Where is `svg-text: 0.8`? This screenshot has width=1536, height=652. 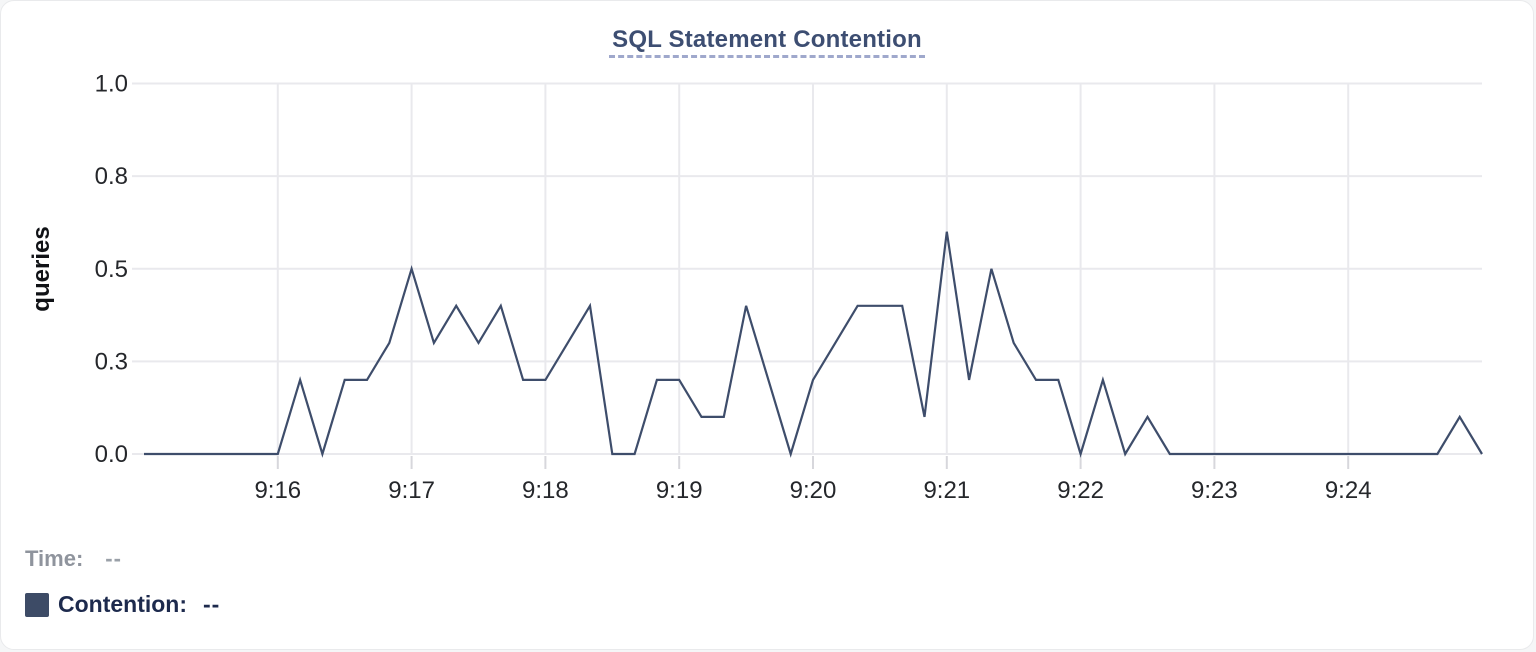 svg-text: 0.8 is located at coordinates (111, 176).